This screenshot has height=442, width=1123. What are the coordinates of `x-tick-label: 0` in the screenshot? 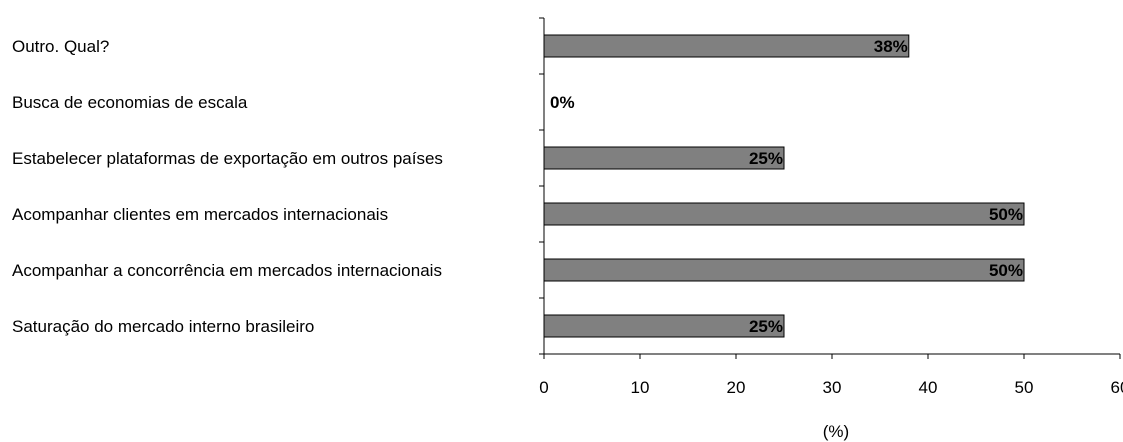 It's located at (543, 387).